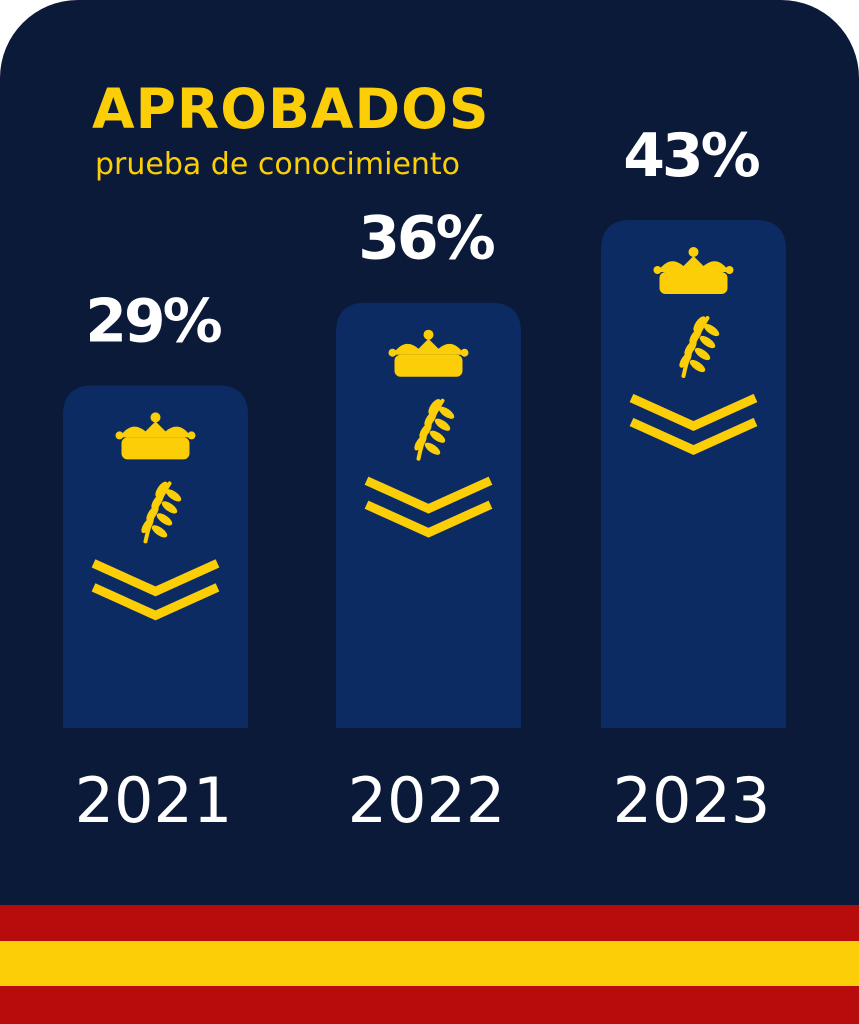 The width and height of the screenshot is (859, 1024). I want to click on value-label-2023: 43%, so click(691, 156).